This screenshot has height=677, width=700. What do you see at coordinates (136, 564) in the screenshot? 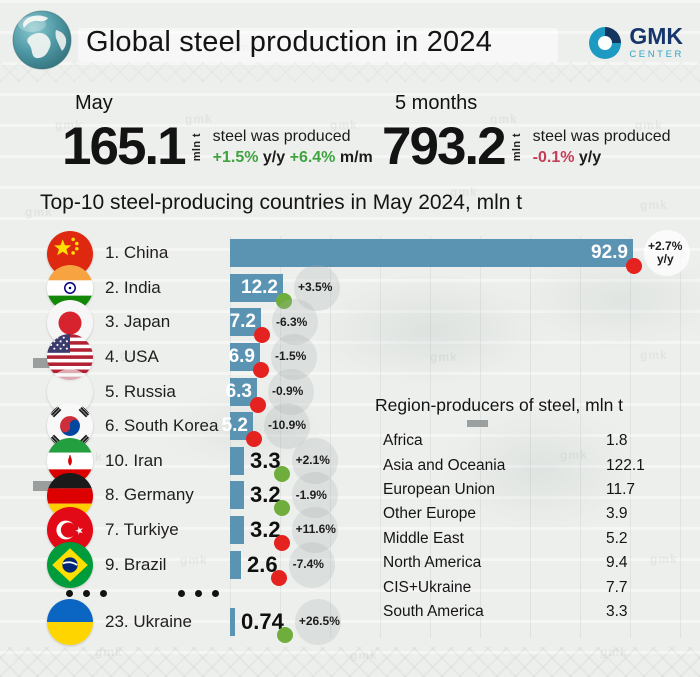
I see `country-label: 9. Brazil` at bounding box center [136, 564].